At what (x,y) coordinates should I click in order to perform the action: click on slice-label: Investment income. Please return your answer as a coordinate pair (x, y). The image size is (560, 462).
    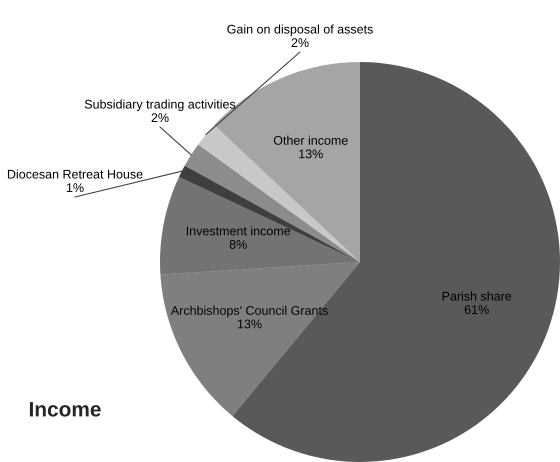
    Looking at the image, I should click on (238, 231).